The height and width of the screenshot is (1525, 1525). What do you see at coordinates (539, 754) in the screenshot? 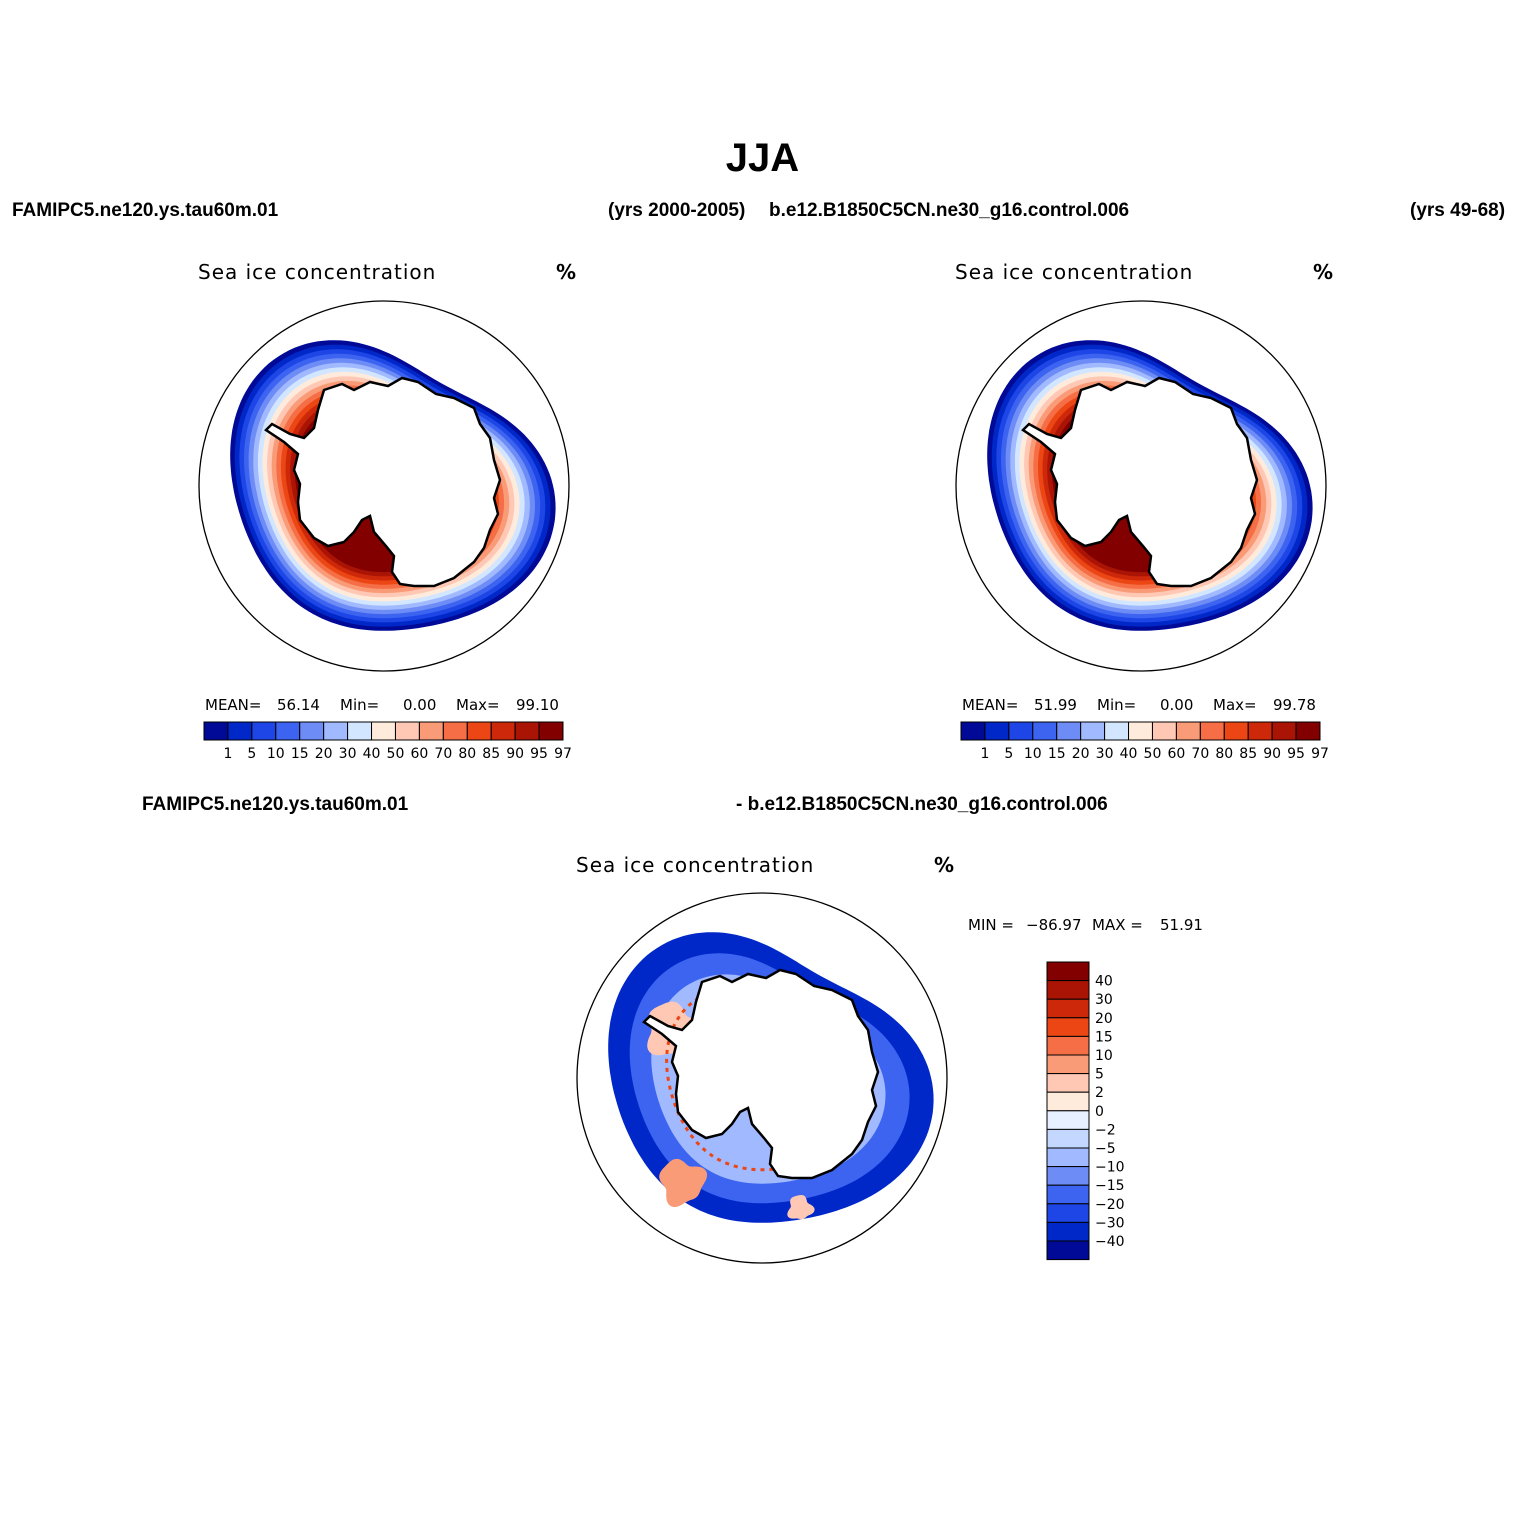
I see `colorbar1-label: 95` at bounding box center [539, 754].